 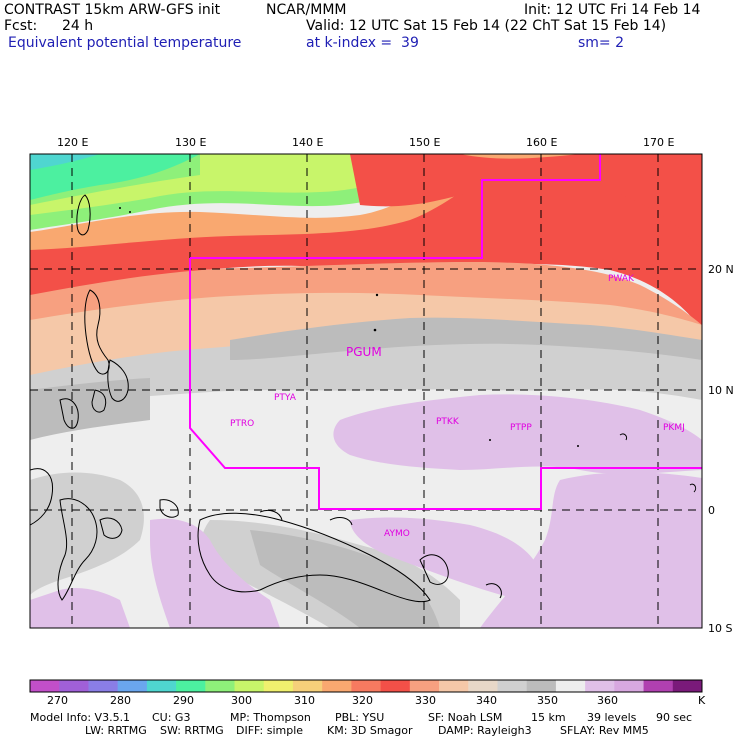 What do you see at coordinates (116, 730) in the screenshot?
I see `footer-item: LW: RRTMG` at bounding box center [116, 730].